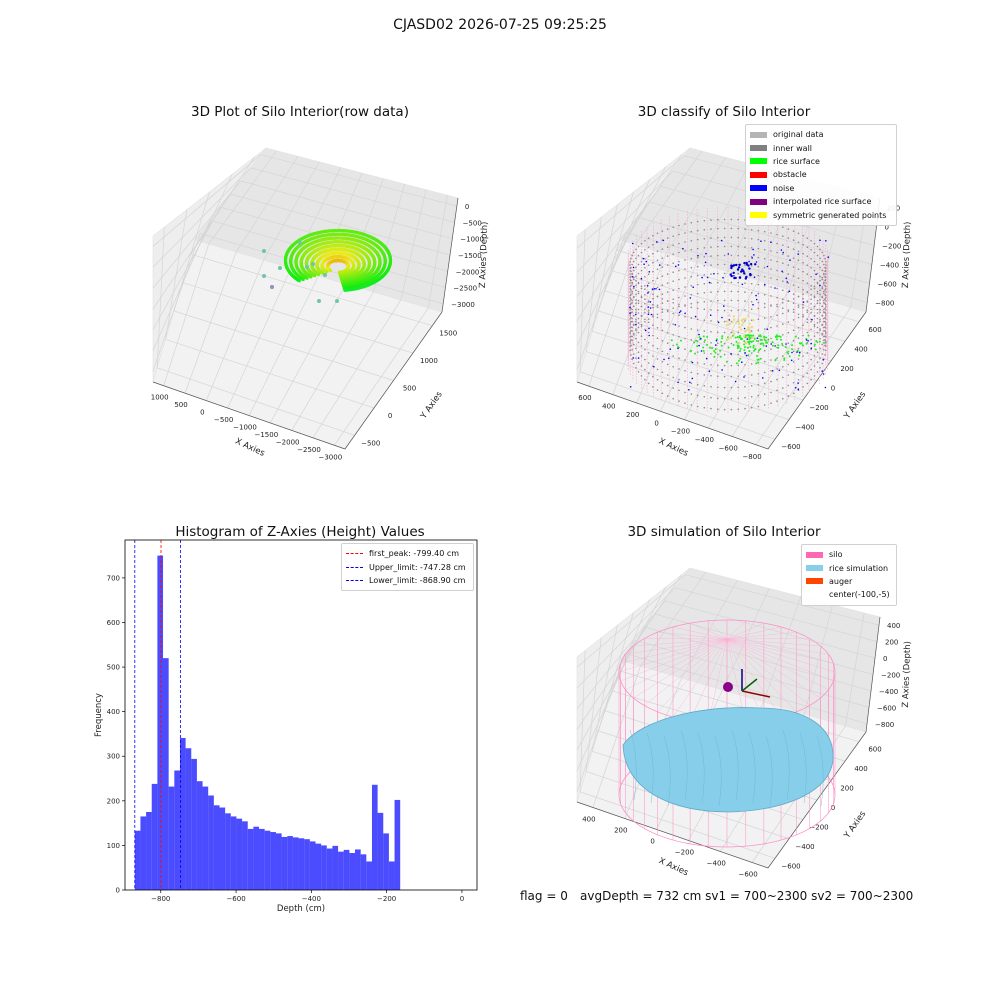  What do you see at coordinates (751, 457) in the screenshot?
I see `classify-x-tick: −800` at bounding box center [751, 457].